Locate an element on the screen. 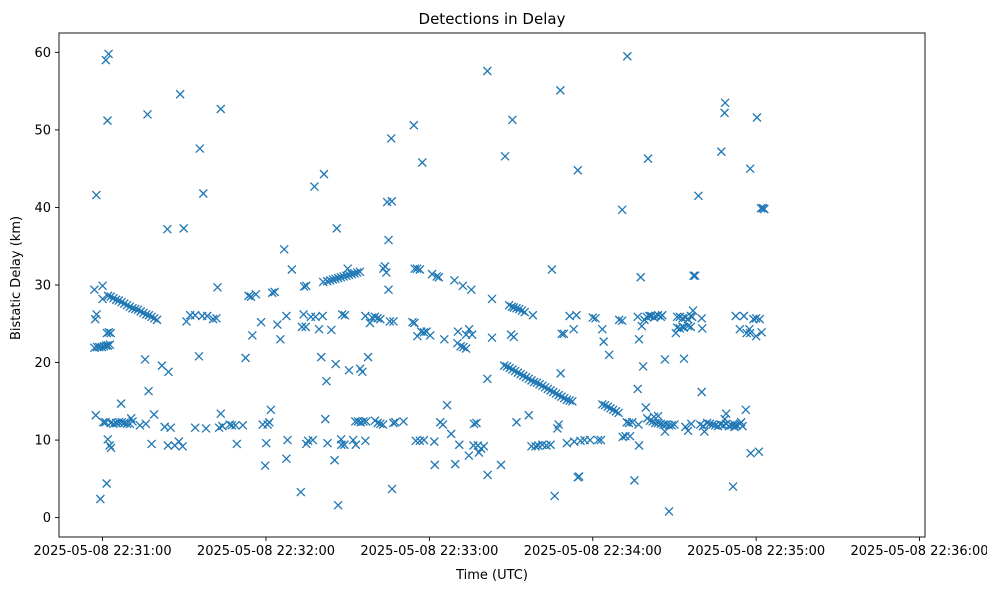  y-tick-label: 30 is located at coordinates (42, 286).